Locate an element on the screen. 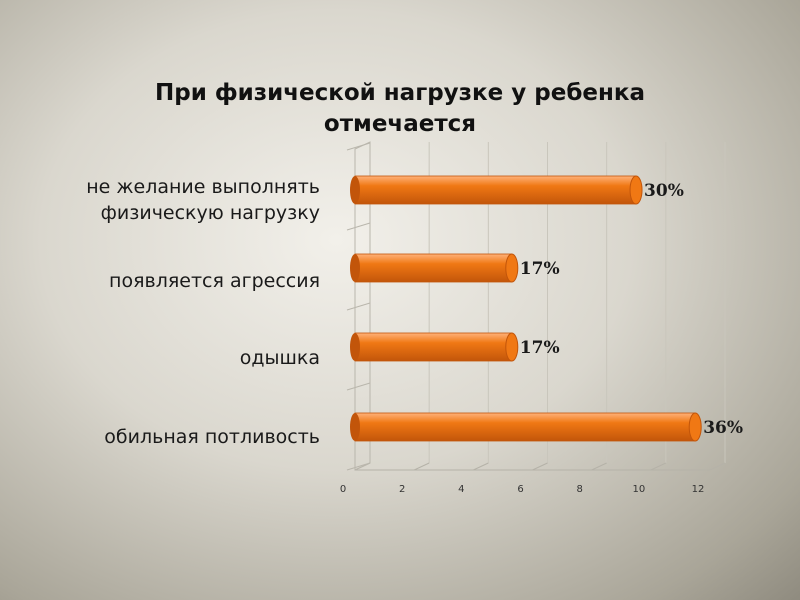 The height and width of the screenshot is (600, 800). x-tick-label: 12 is located at coordinates (698, 489).